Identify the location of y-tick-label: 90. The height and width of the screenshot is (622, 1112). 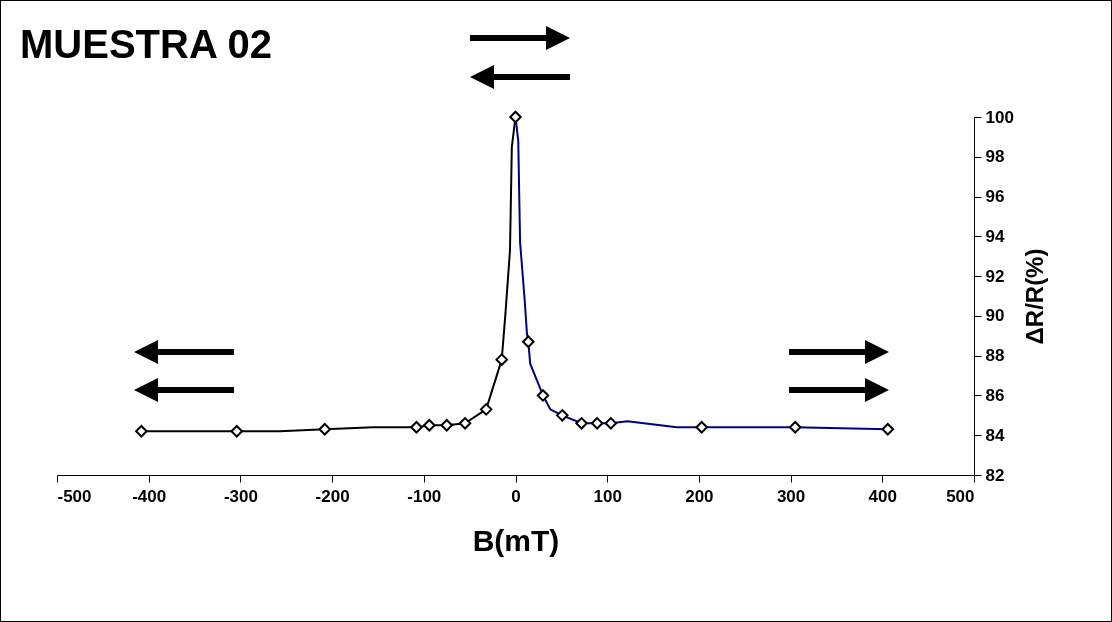
(995, 316).